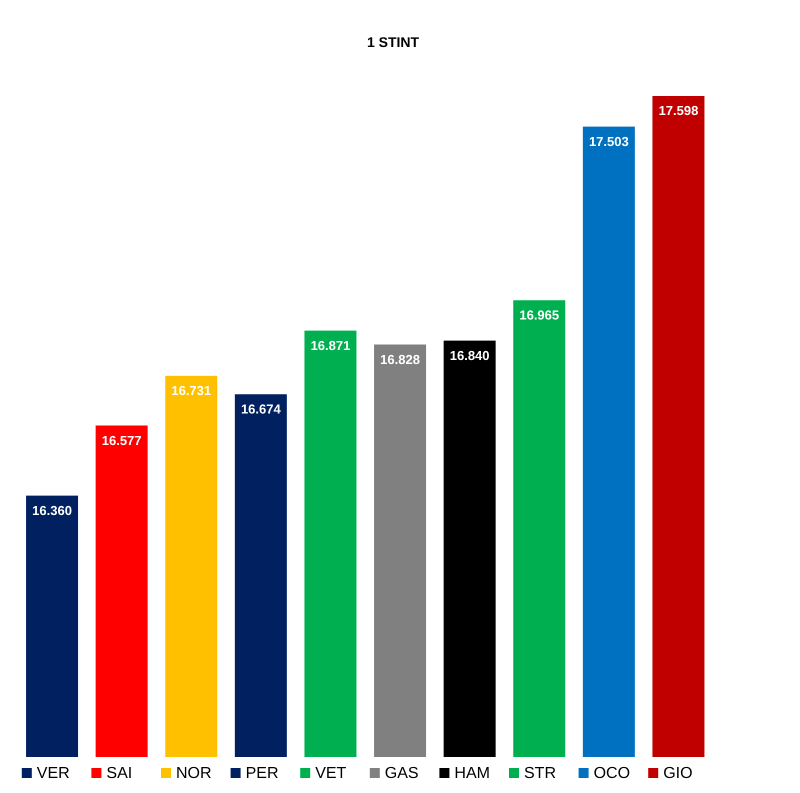  Describe the element at coordinates (53, 773) in the screenshot. I see `x-tick-label: VER` at that location.